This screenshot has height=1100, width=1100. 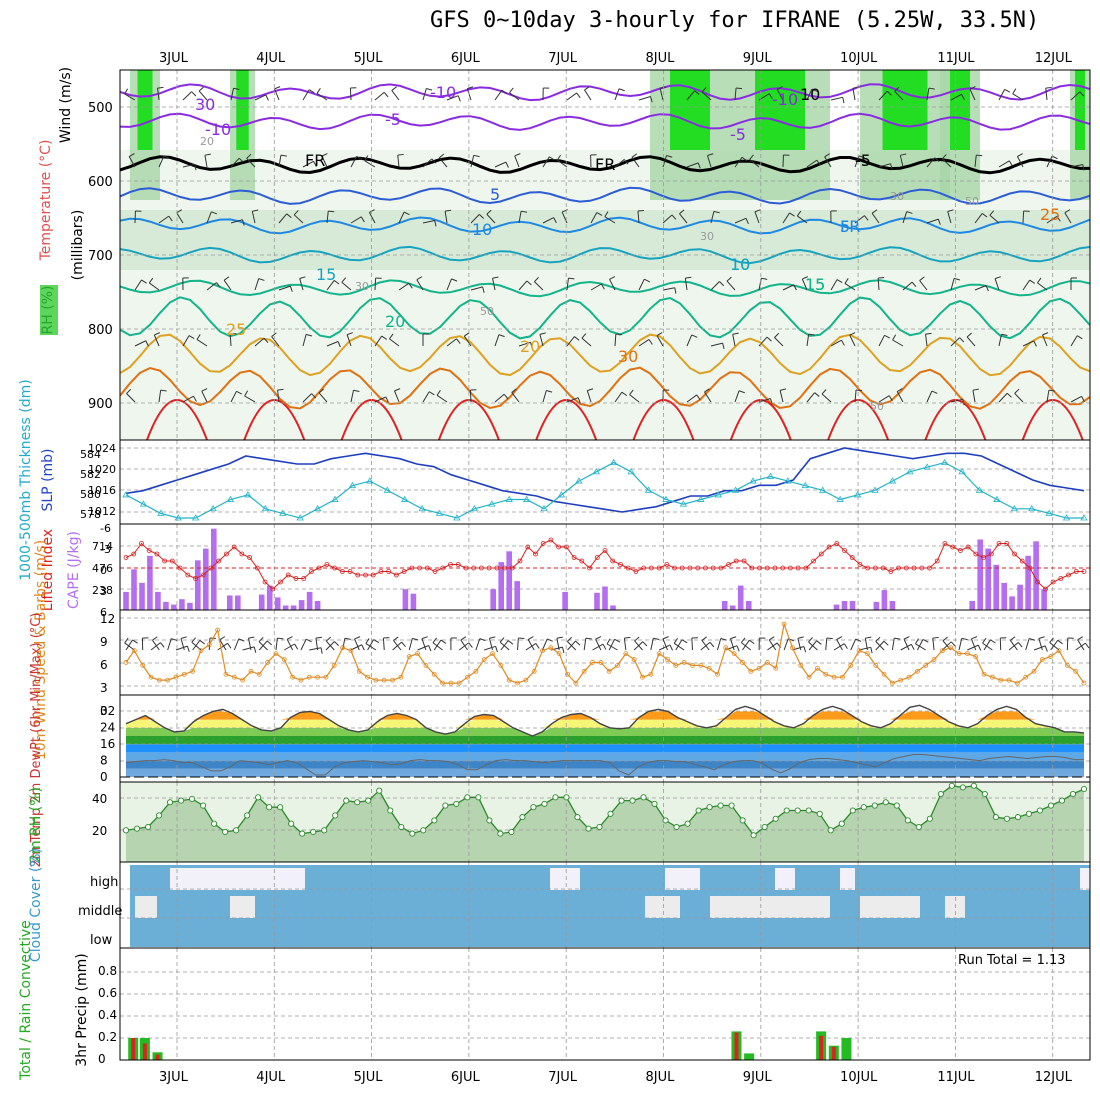 I want to click on thickness-tick: 580, so click(x=90, y=494).